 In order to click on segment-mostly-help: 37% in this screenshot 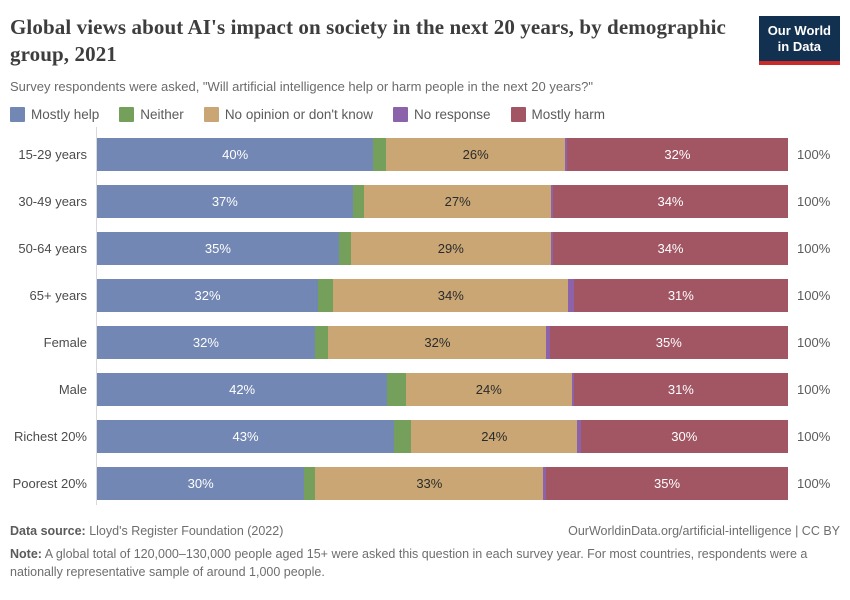, I will do `click(225, 201)`.